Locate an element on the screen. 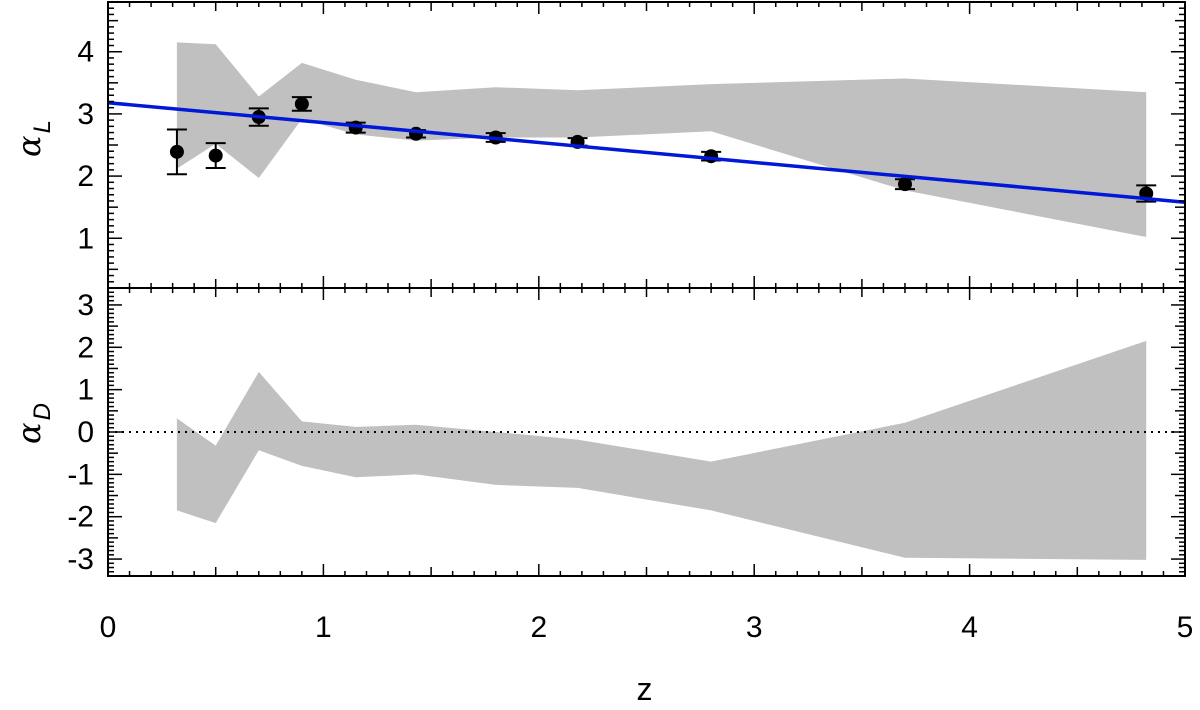 The width and height of the screenshot is (1200, 710). top-ylabel: αL is located at coordinates (33, 138).